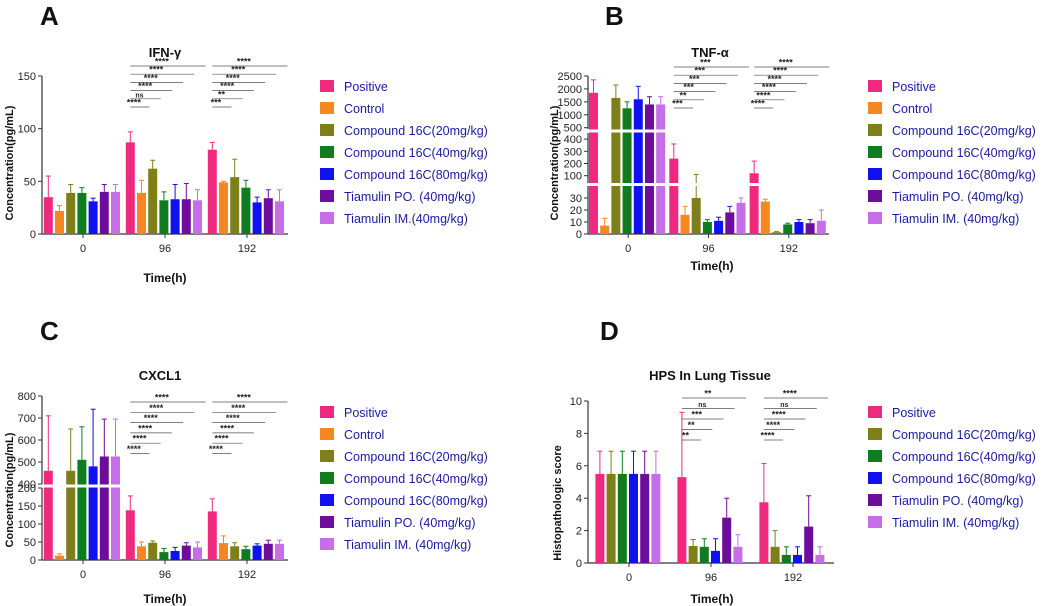 This screenshot has height=606, width=1045. I want to click on y-tick-label: 500, so click(27, 463).